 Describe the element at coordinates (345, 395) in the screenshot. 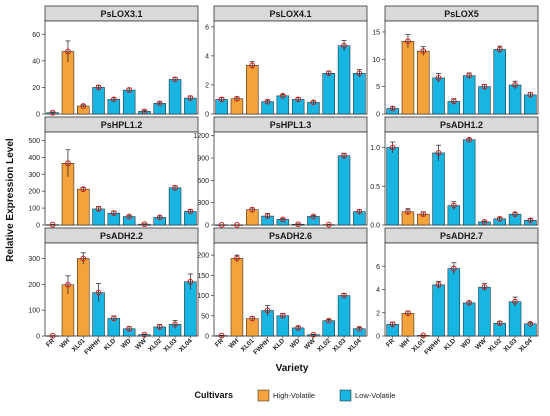

I see `legend-key-low` at that location.